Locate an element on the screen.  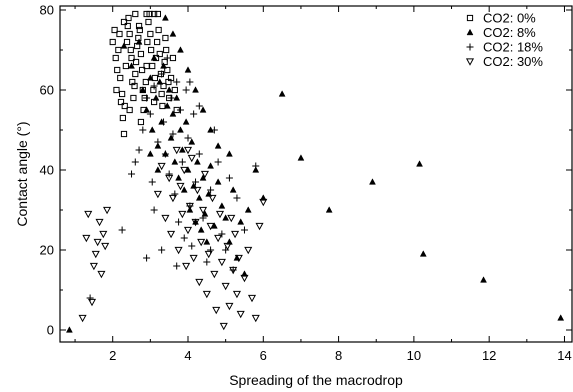
x-tick-label: 8 is located at coordinates (338, 355).